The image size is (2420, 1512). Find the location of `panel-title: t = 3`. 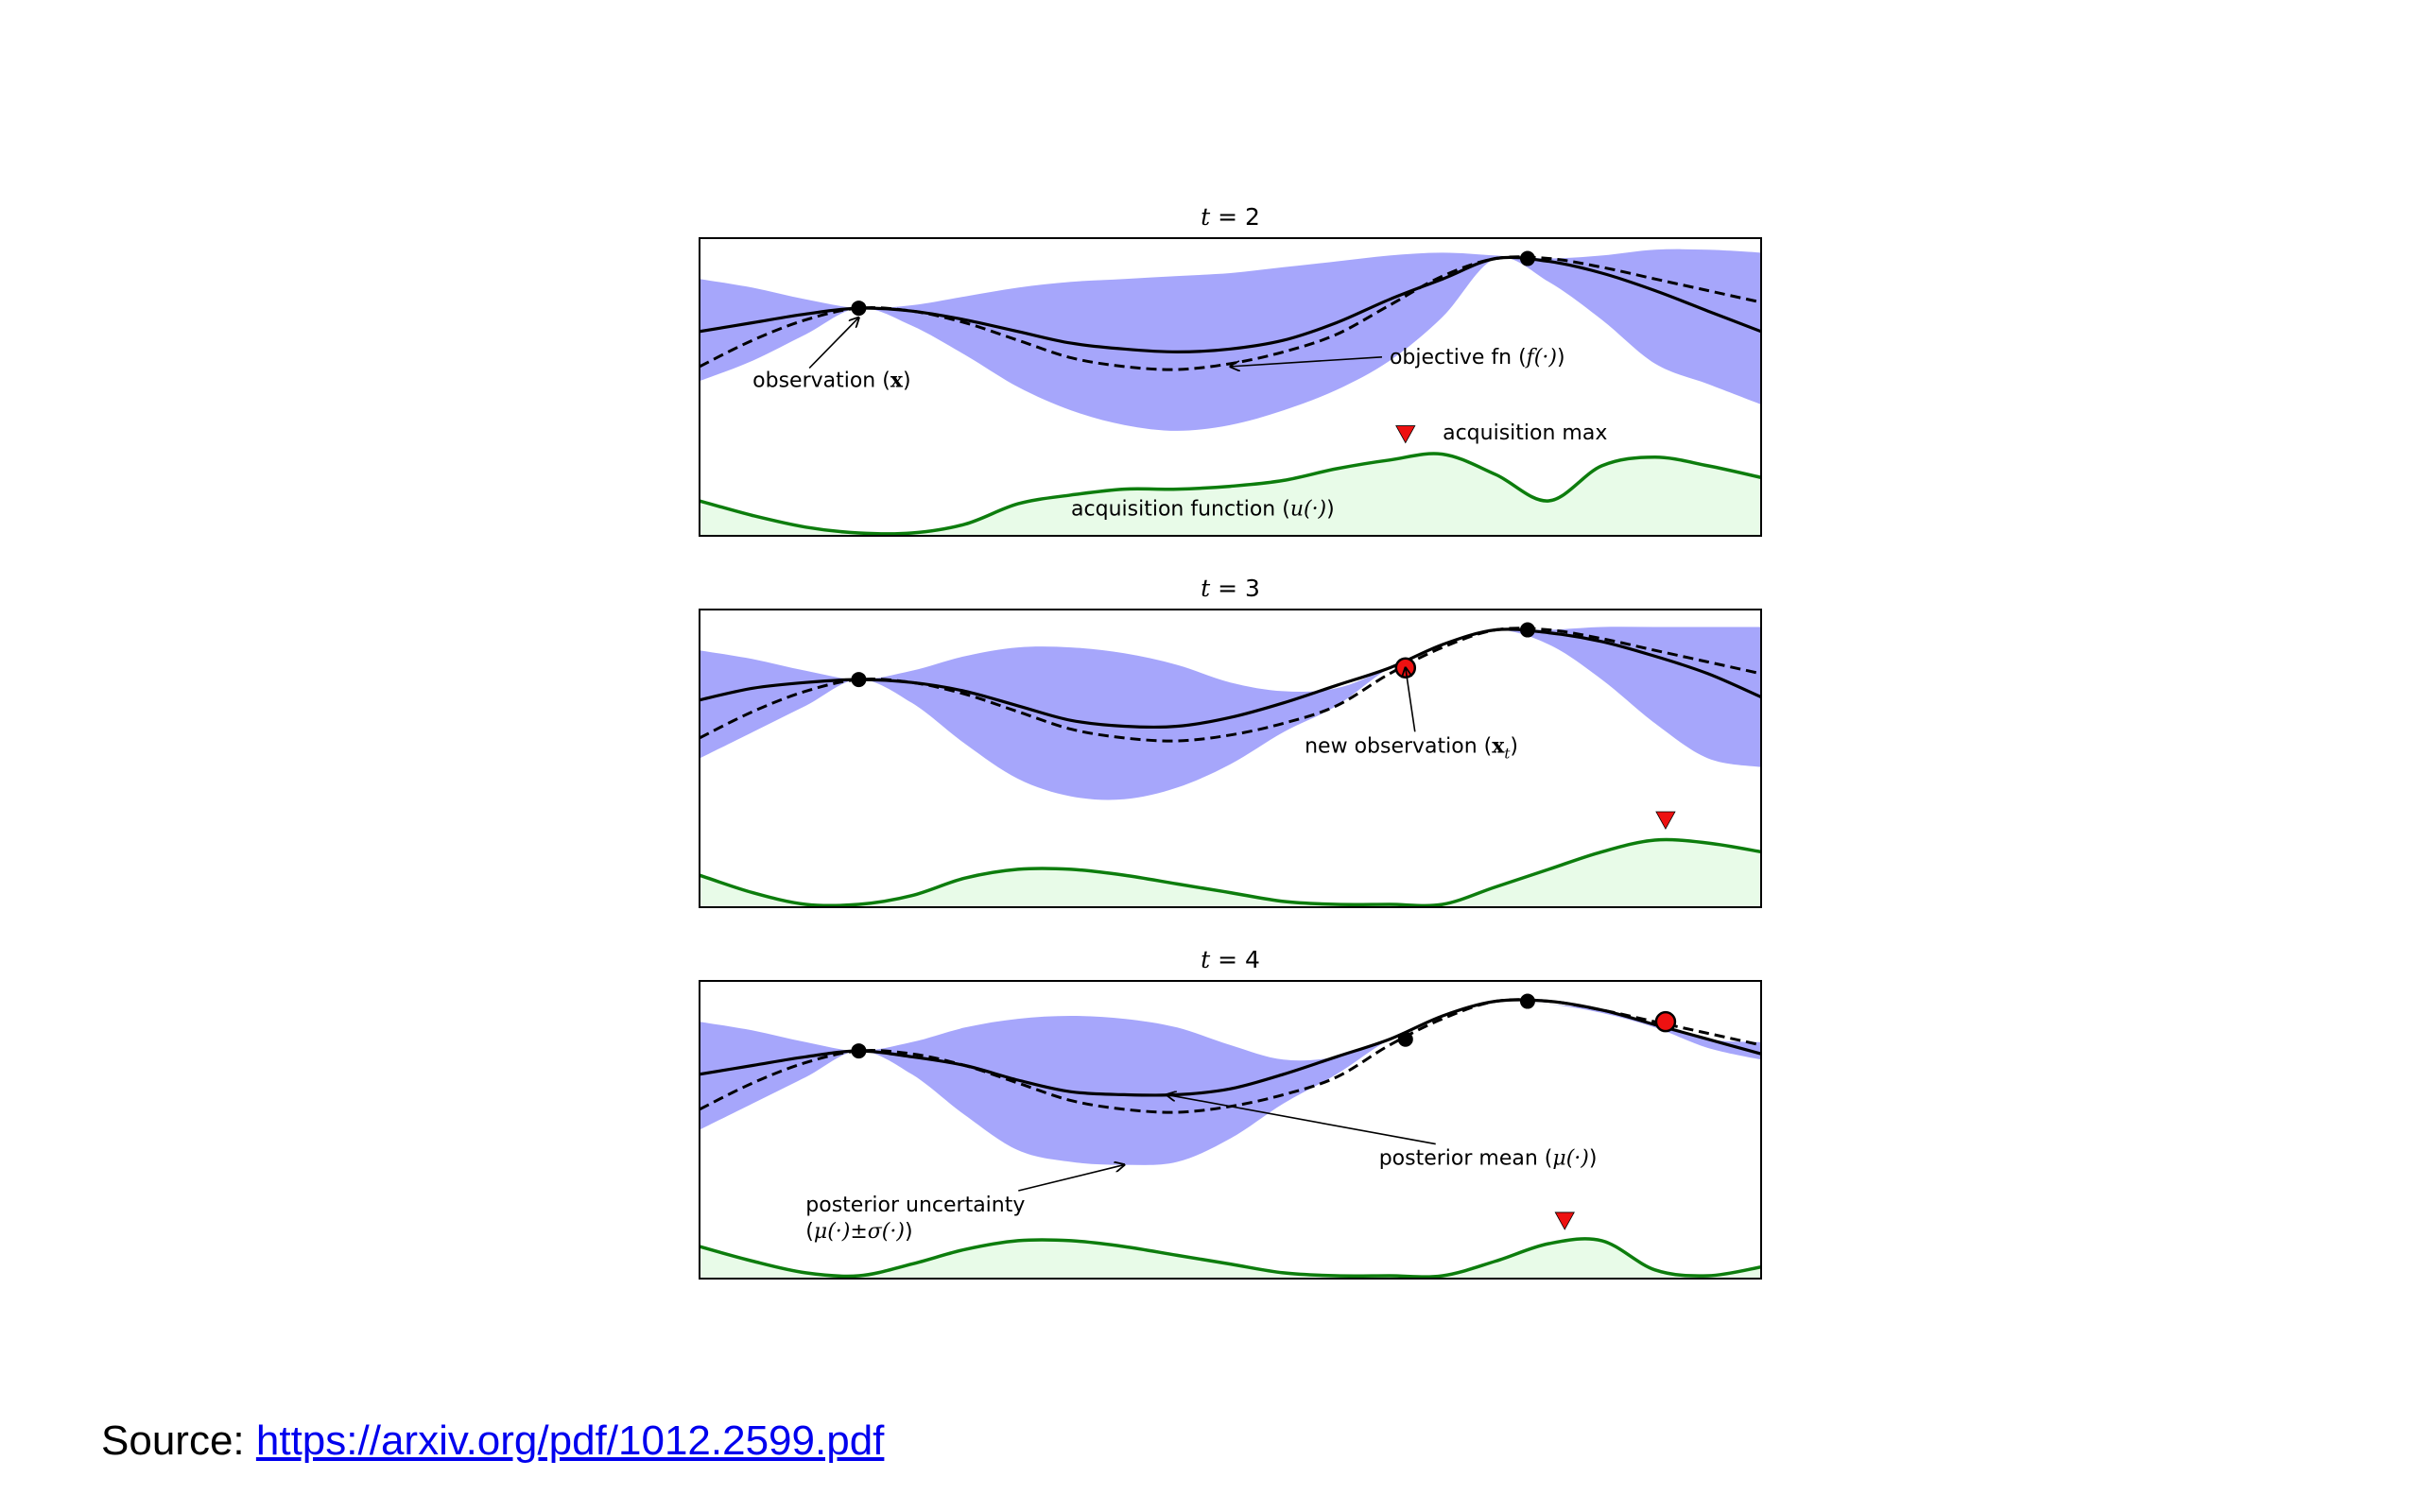

panel-title: t = 3 is located at coordinates (1231, 588).